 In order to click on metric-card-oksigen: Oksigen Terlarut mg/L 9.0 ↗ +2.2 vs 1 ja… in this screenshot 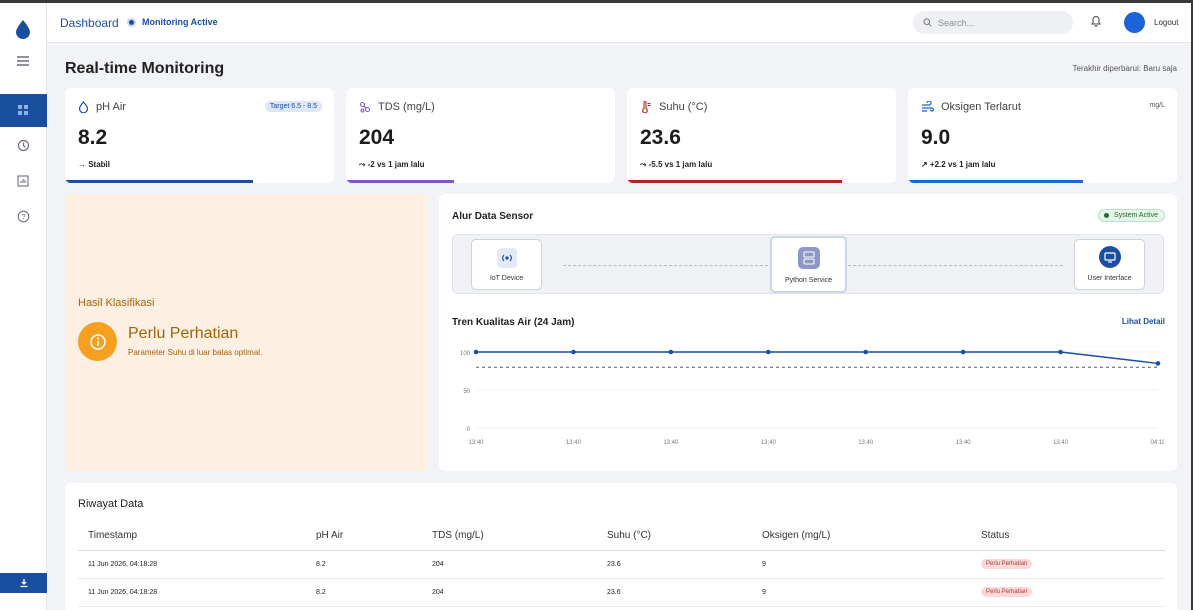, I will do `click(1042, 135)`.